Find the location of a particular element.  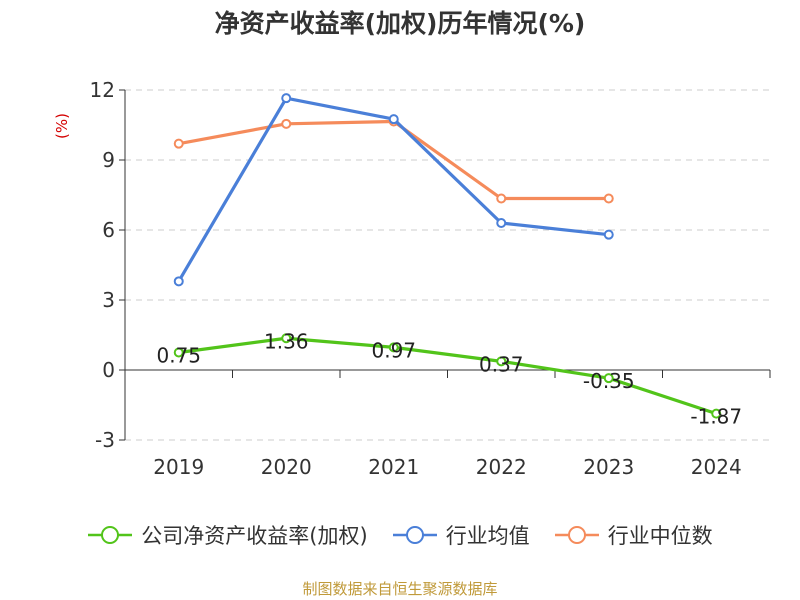

data-label: 0.97 is located at coordinates (393, 350).